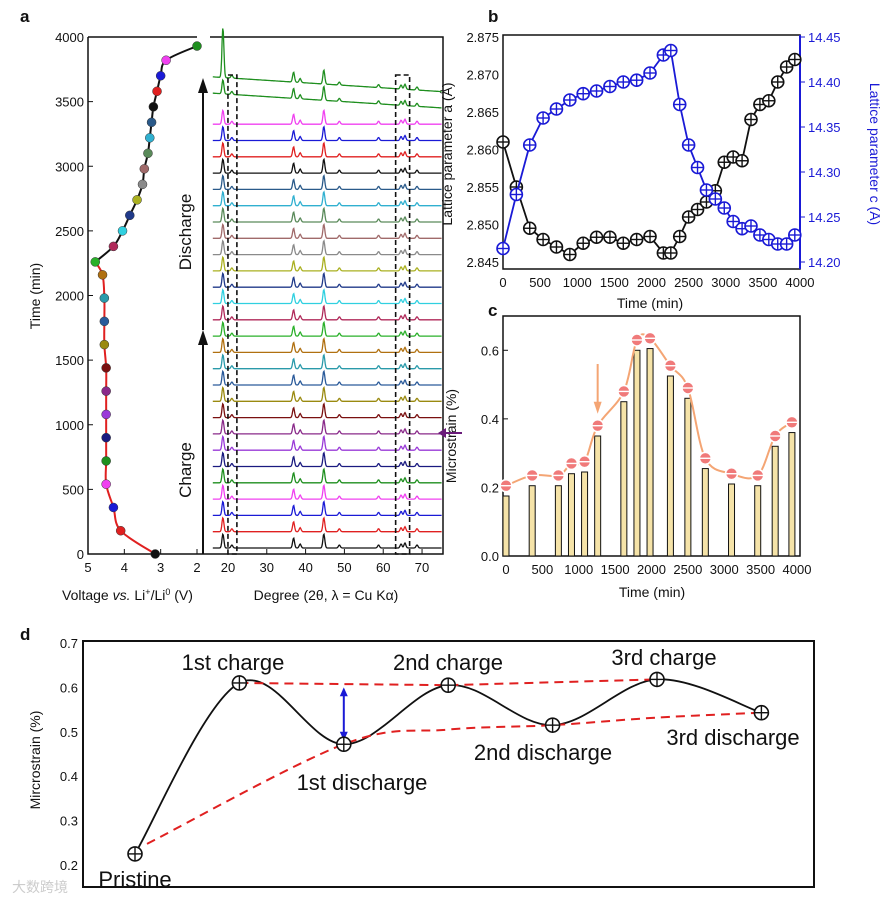 The height and width of the screenshot is (909, 880). I want to click on c-xtick-label: 1500, so click(615, 569).